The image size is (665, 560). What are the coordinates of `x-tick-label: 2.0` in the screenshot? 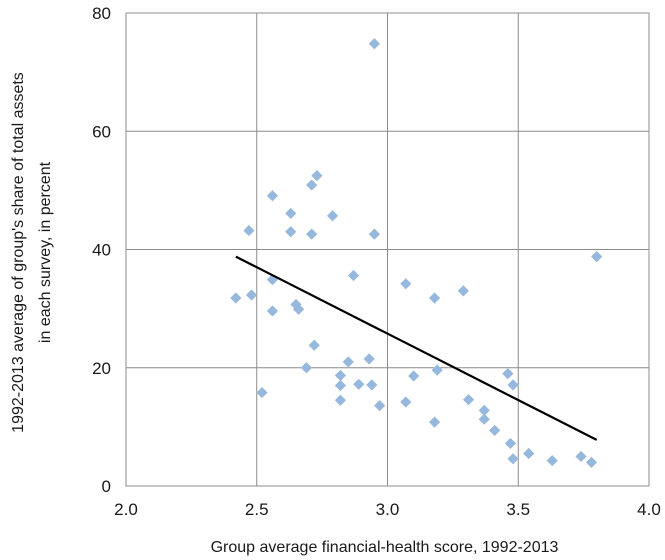 It's located at (126, 509).